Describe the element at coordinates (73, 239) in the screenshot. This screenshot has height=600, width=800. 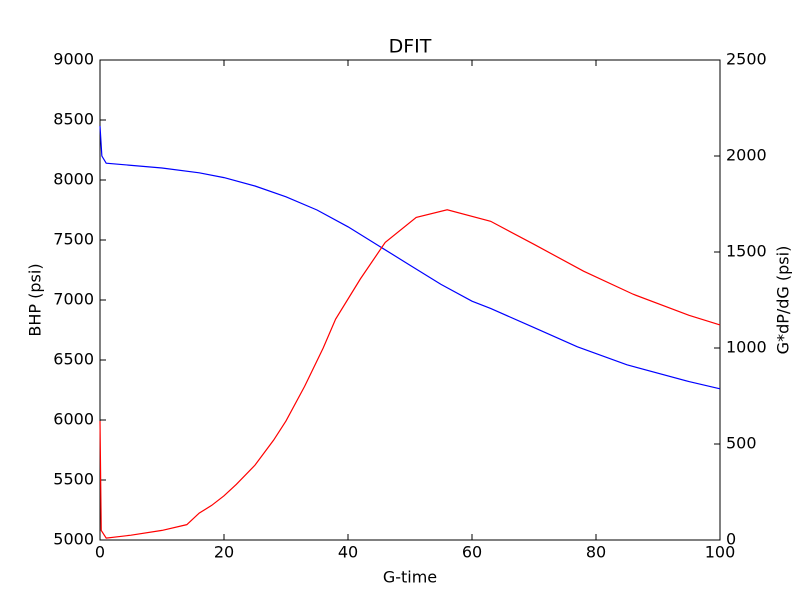
I see `y-tick-label: 7500` at that location.